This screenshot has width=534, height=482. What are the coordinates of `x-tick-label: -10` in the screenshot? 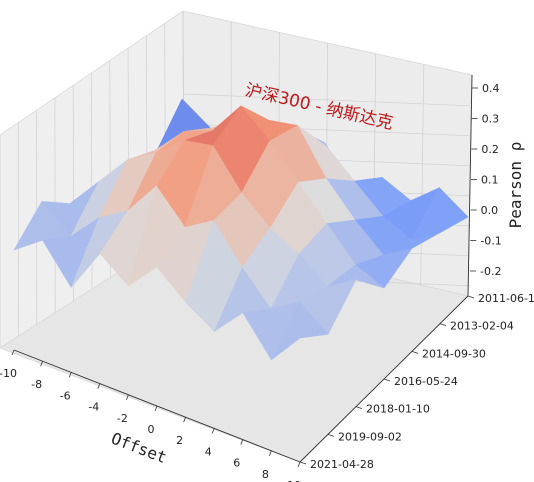 It's located at (8, 373).